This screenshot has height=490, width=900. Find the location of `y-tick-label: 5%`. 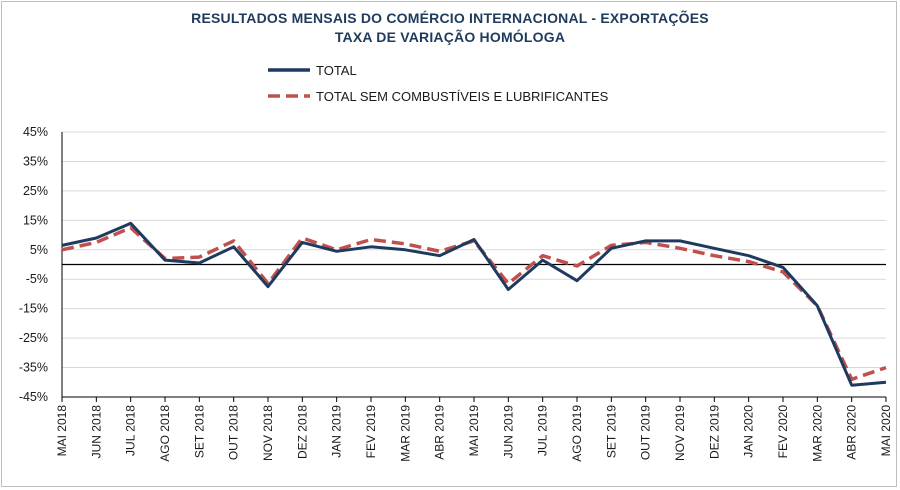

y-tick-label: 5% is located at coordinates (39, 250).